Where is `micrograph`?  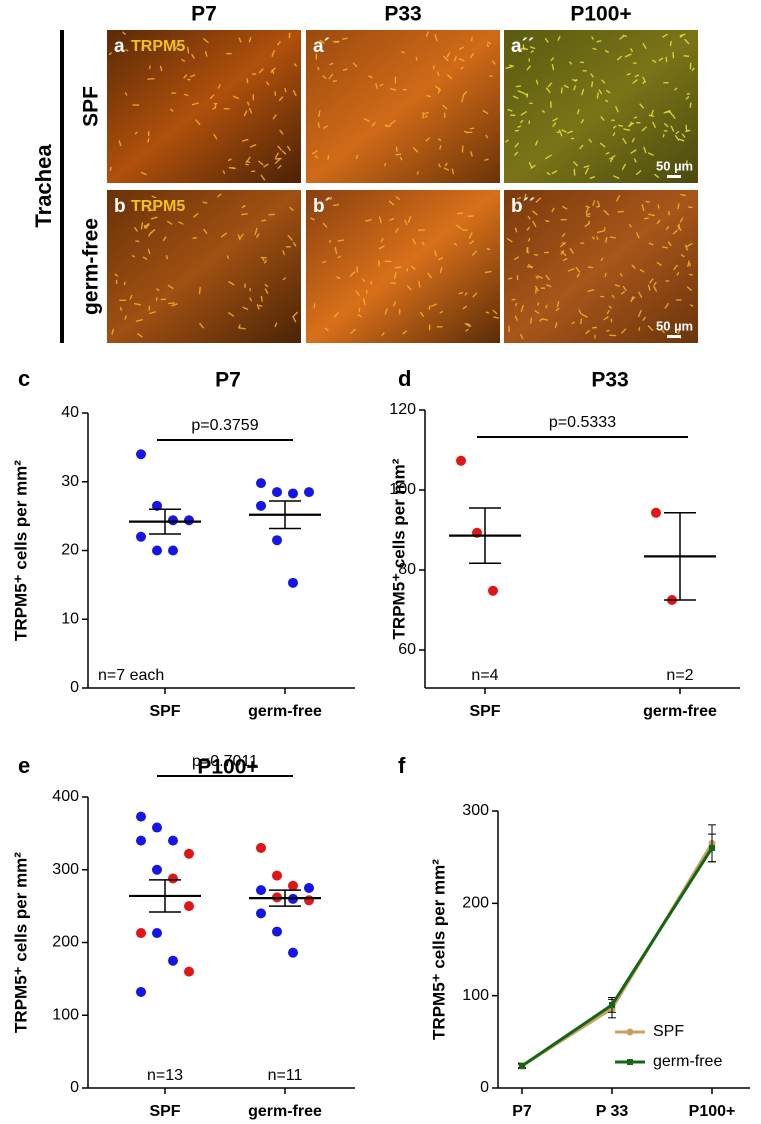
micrograph is located at coordinates (601, 266).